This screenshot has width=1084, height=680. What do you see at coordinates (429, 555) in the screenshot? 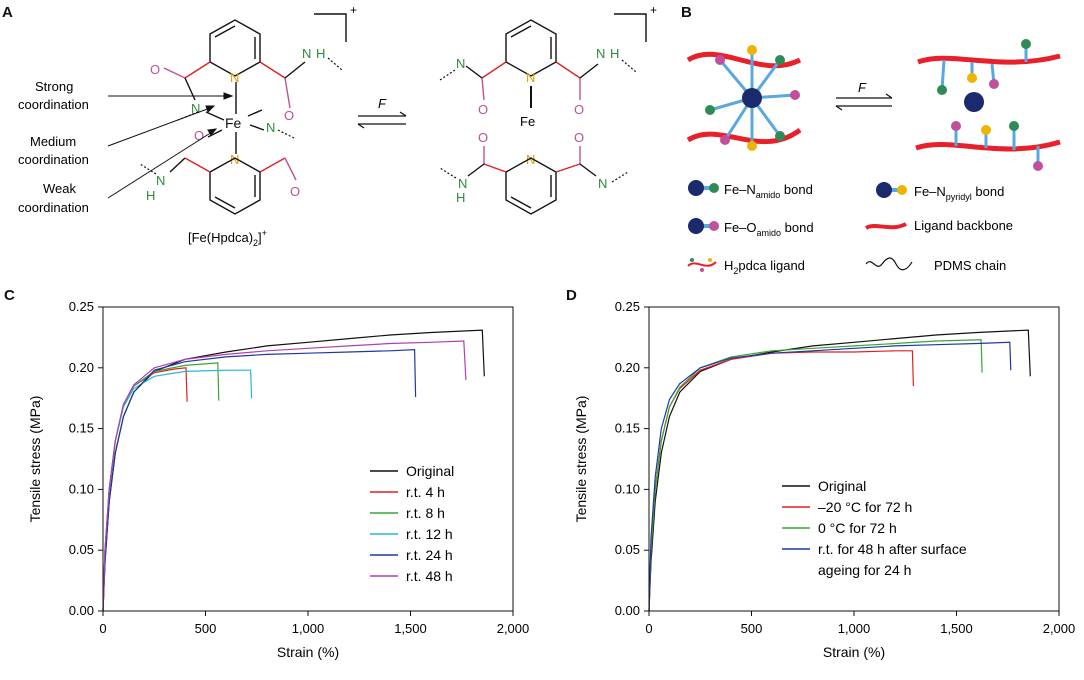
I see `legend-entry: r.t. 24 h` at bounding box center [429, 555].